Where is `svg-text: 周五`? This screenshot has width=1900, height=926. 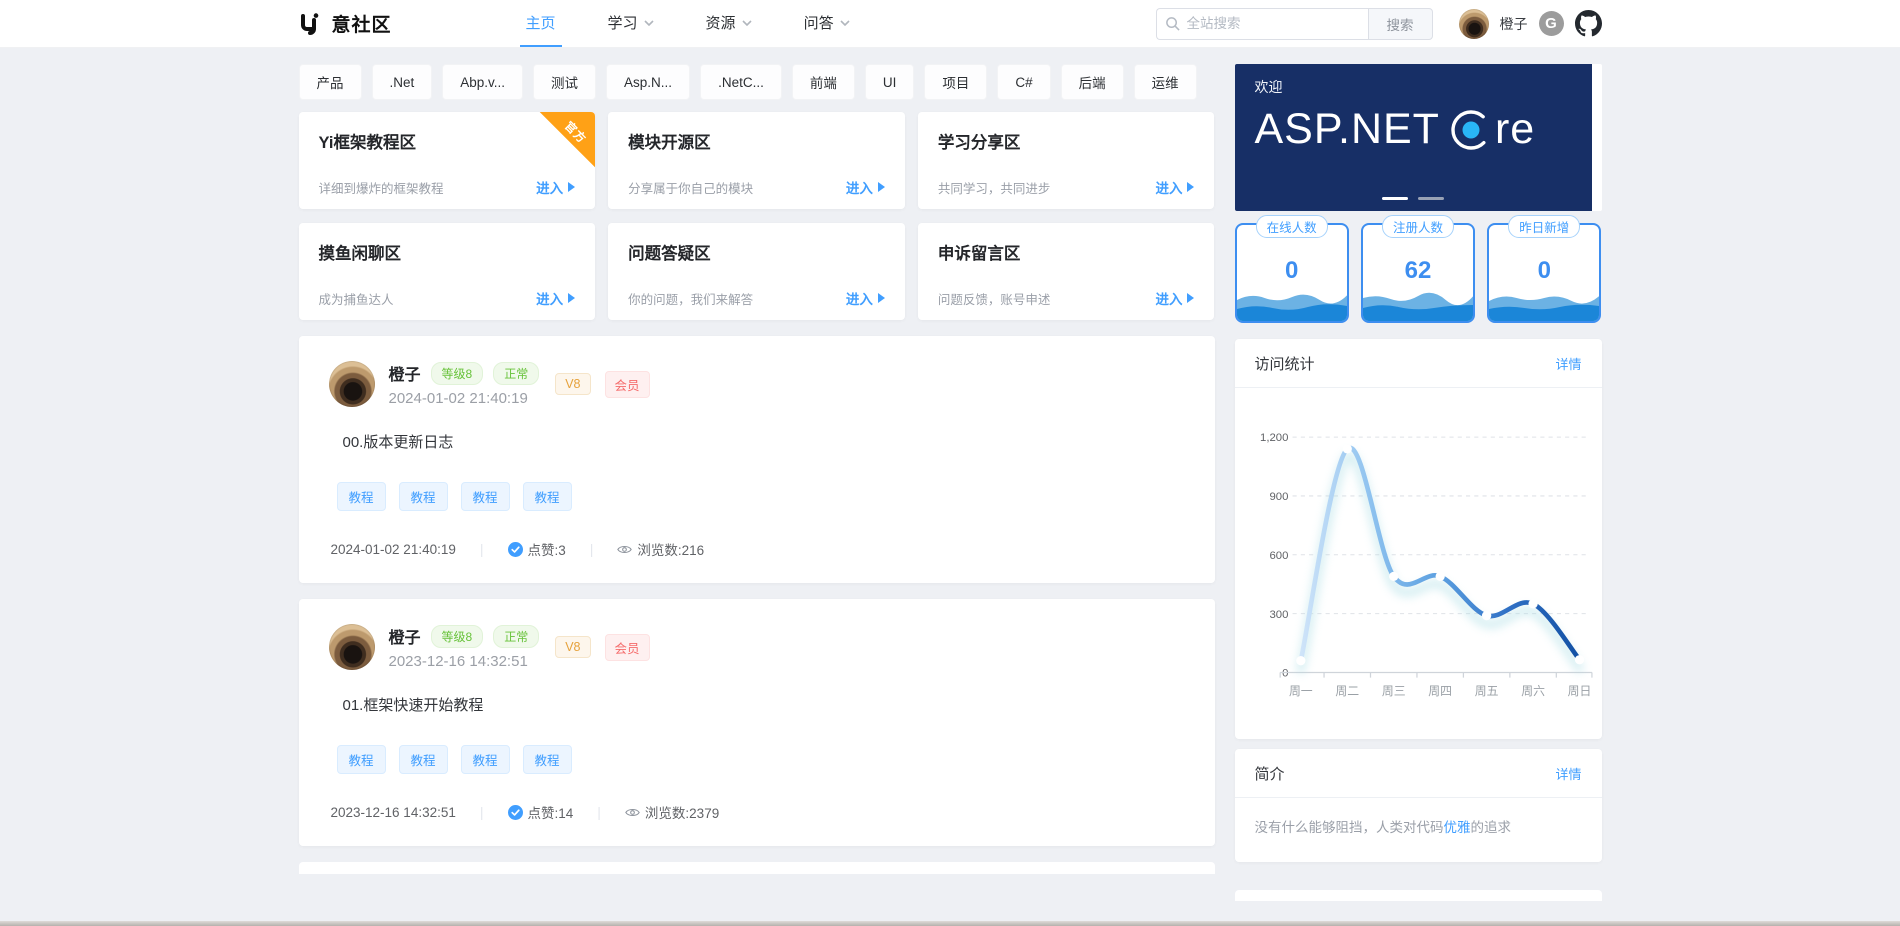 svg-text: 周五 is located at coordinates (1486, 691).